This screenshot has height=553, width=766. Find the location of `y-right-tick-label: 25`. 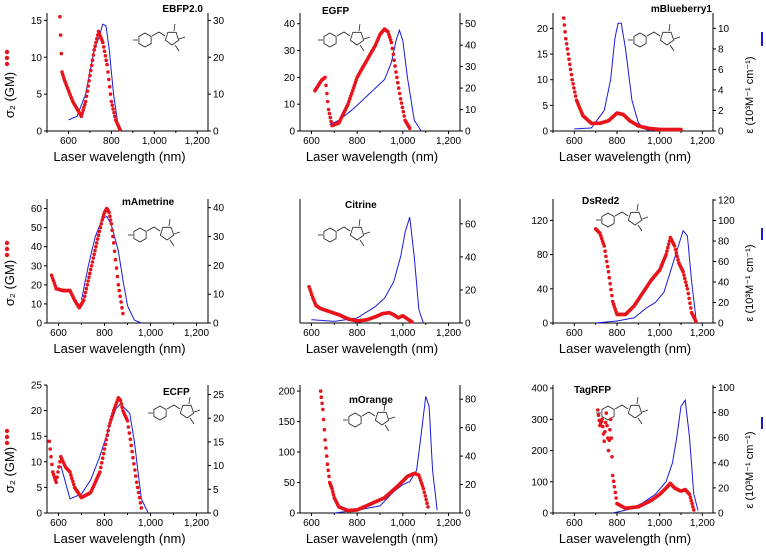

y-right-tick-label: 25 is located at coordinates (219, 395).